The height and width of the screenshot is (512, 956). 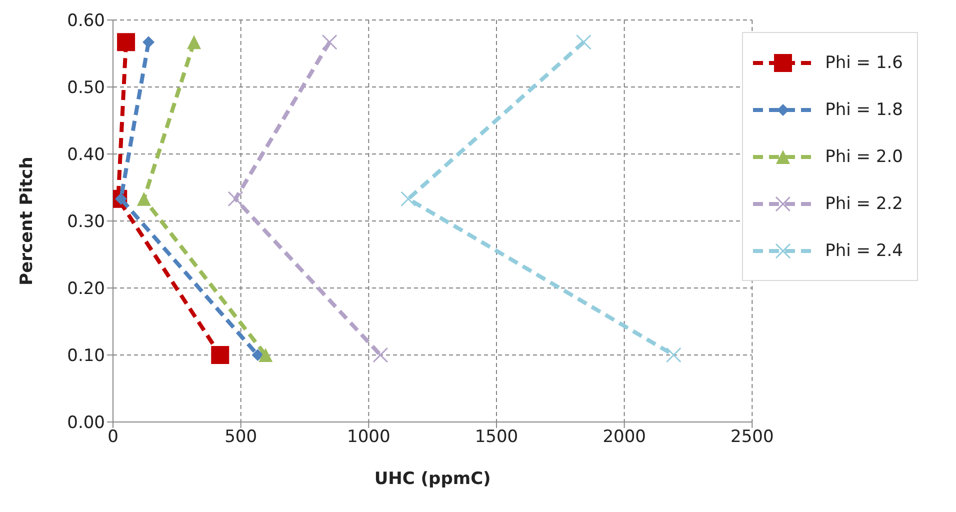 I want to click on x-tick-label: 500, so click(x=241, y=437).